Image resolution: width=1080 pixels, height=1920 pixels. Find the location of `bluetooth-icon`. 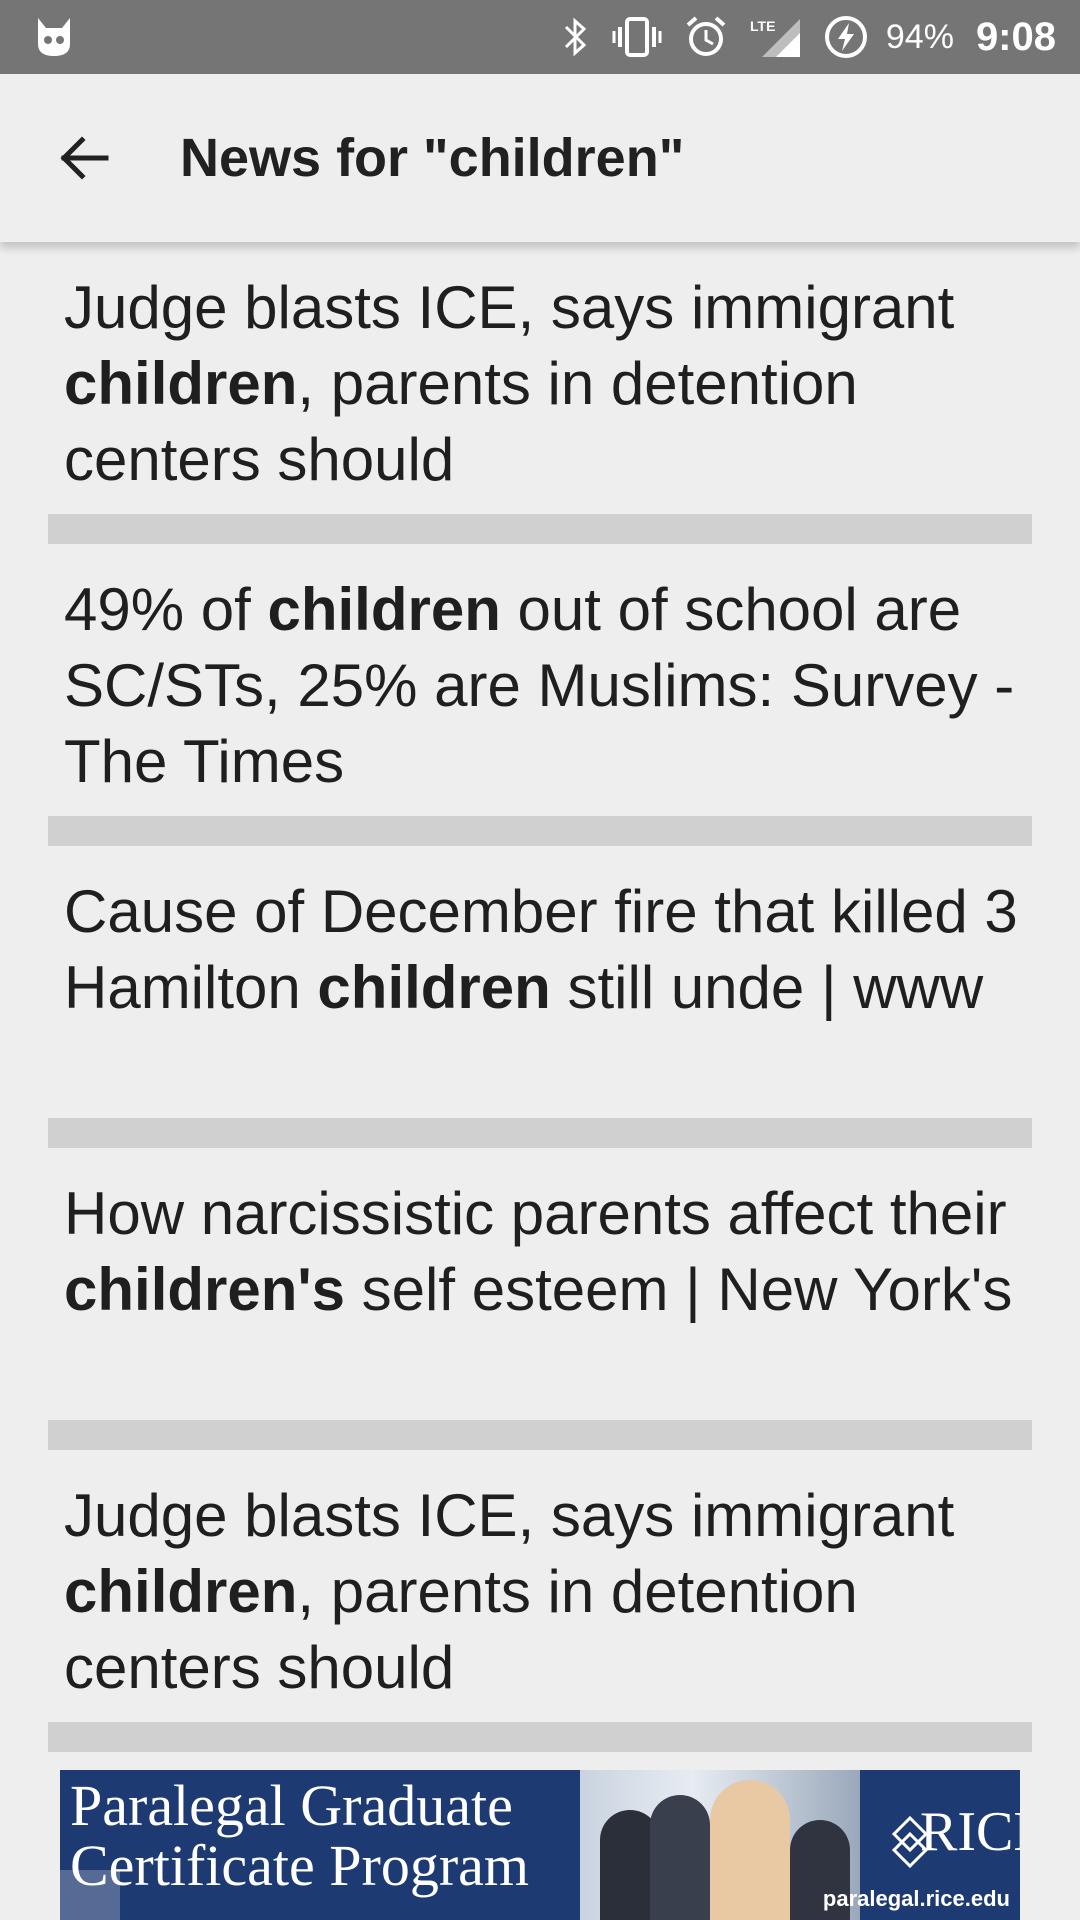

bluetooth-icon is located at coordinates (575, 37).